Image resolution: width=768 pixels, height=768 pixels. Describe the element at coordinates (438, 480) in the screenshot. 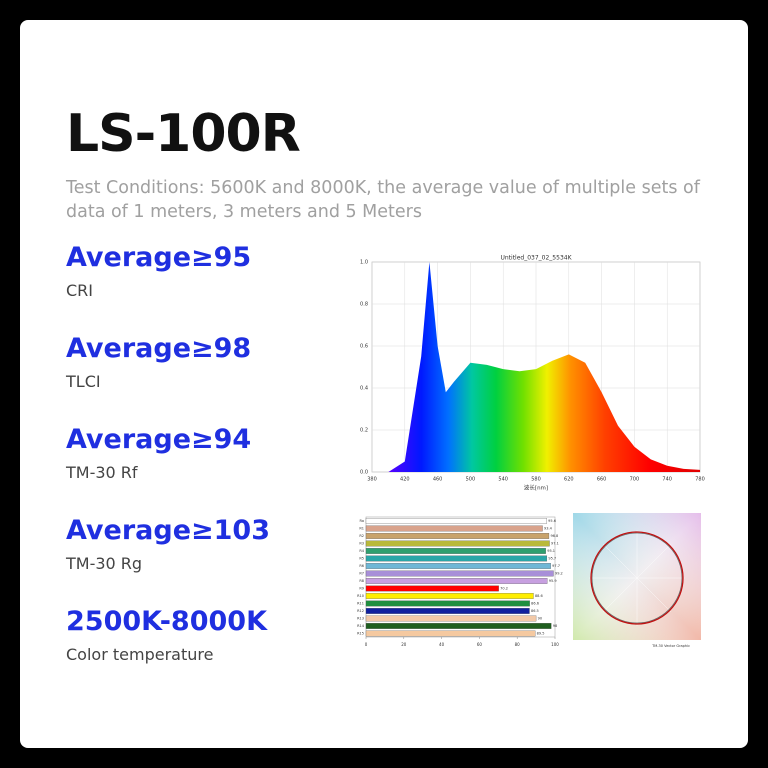

I see `x-tick-label: 460` at that location.